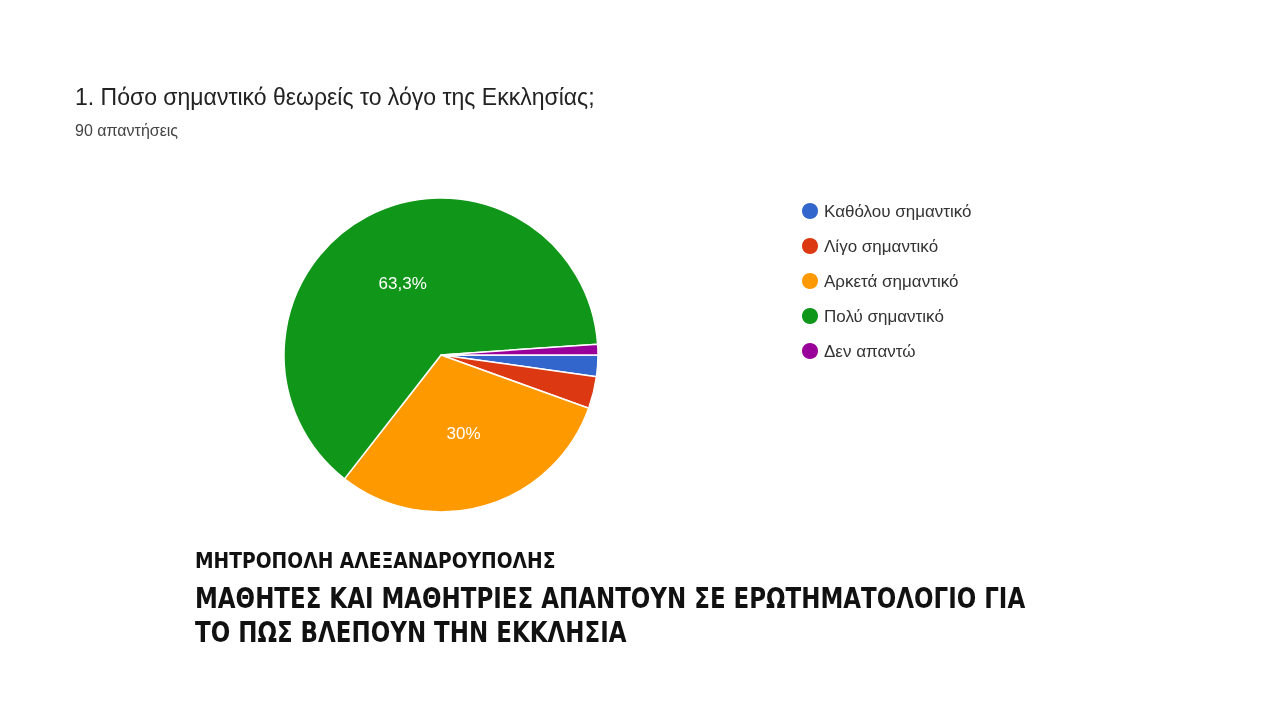 The width and height of the screenshot is (1280, 720). I want to click on legend-label: Καθόλου σημαντικό, so click(898, 211).